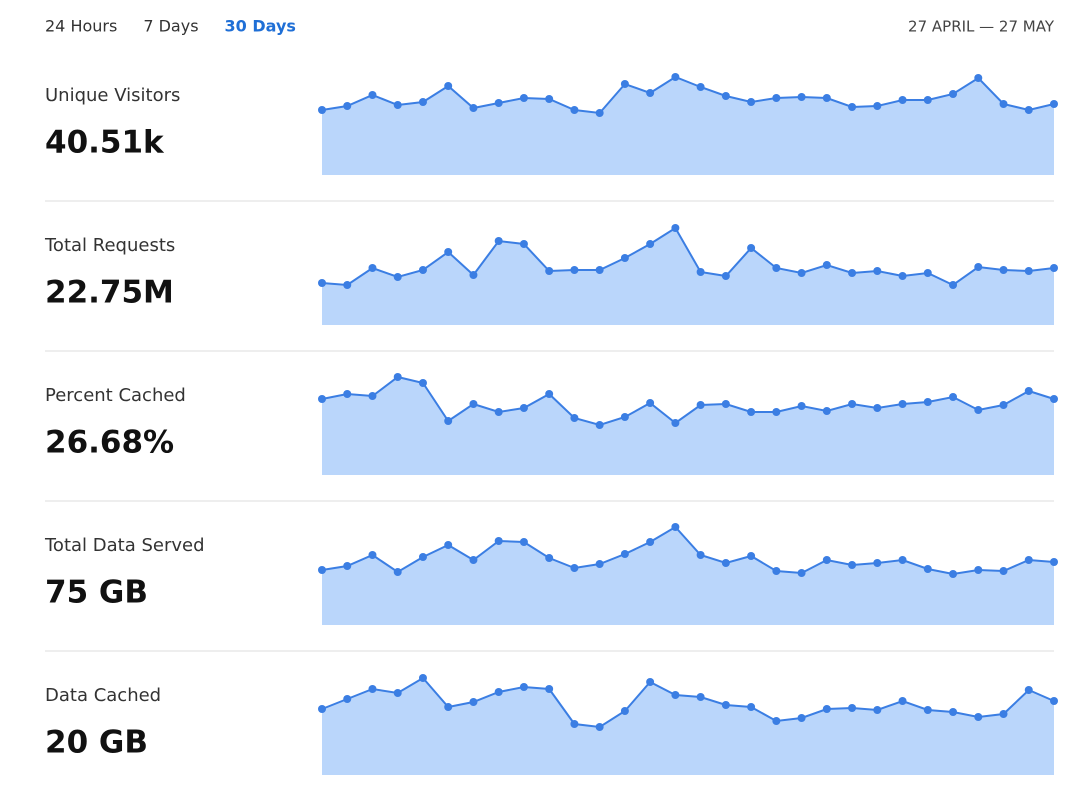 Image resolution: width=1081 pixels, height=800 pixels. What do you see at coordinates (260, 26) in the screenshot?
I see `time-range-tab: 30 Days` at bounding box center [260, 26].